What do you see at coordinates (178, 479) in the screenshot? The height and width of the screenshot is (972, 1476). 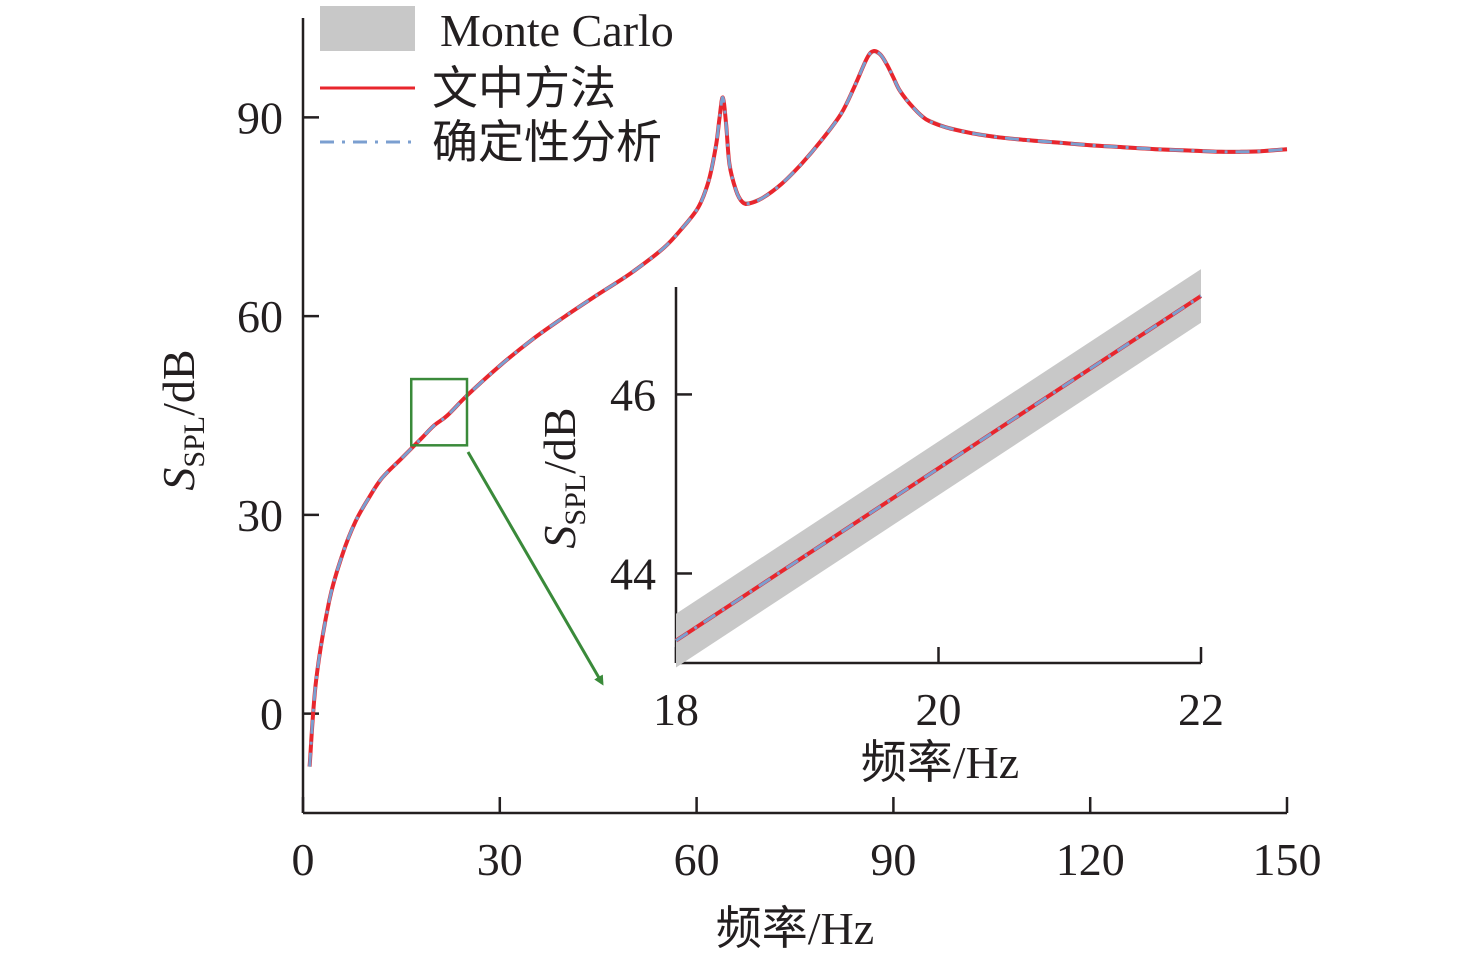 I see `main-y-axis-title-symbol: S` at bounding box center [178, 479].